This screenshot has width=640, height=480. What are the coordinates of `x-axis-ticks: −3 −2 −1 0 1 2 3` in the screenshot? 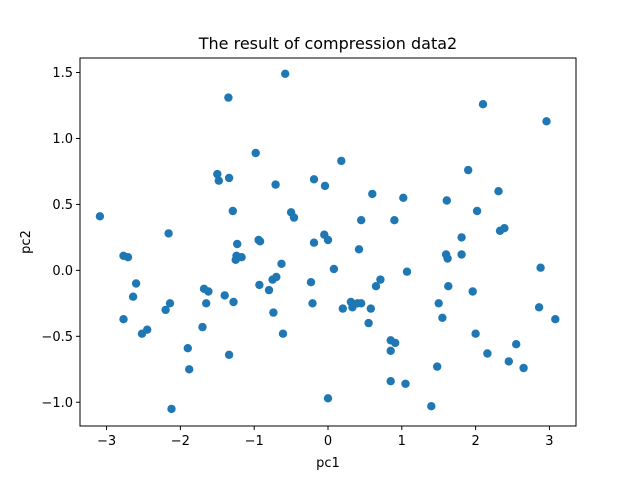 It's located at (325, 437).